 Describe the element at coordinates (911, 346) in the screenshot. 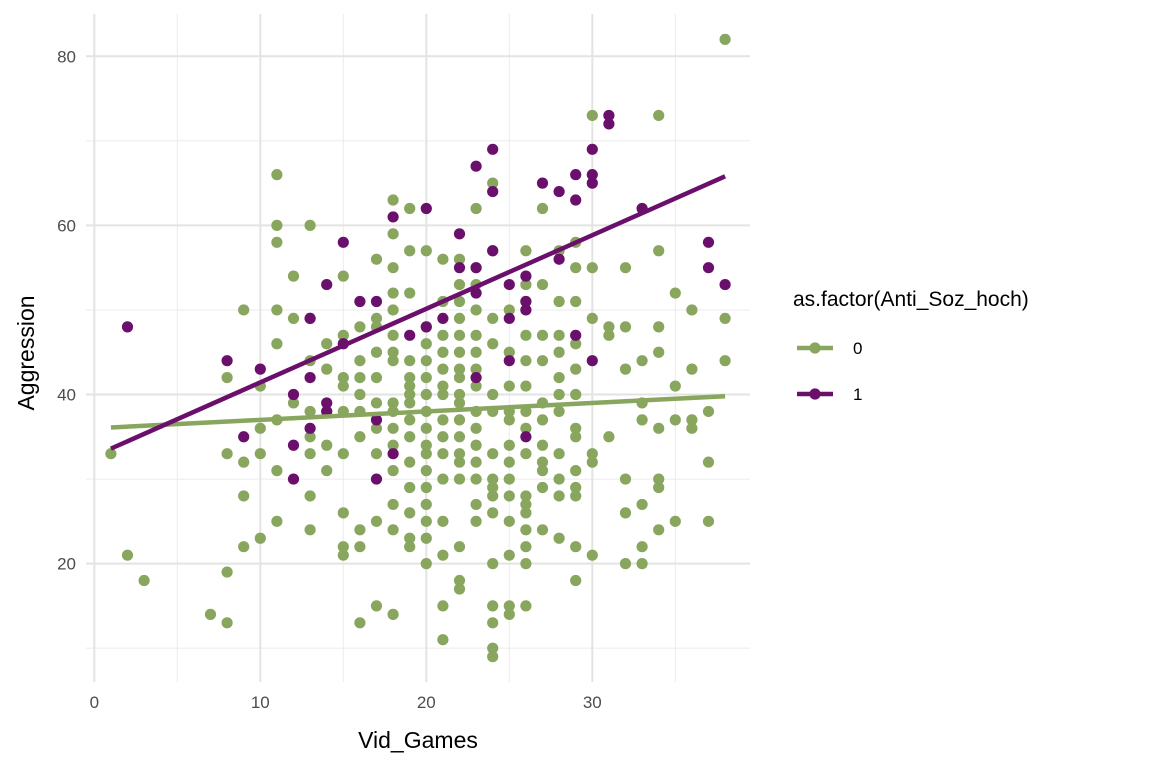

I see `legend: as.factor(Anti_Soz_hoch) 0 1` at that location.